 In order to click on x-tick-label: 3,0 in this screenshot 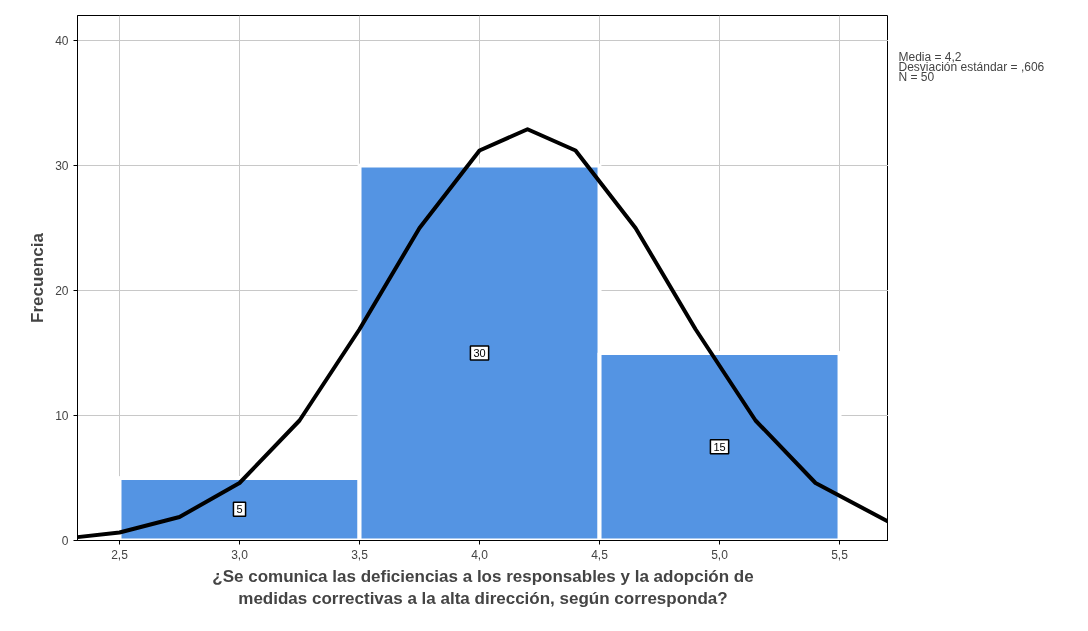, I will do `click(240, 554)`.